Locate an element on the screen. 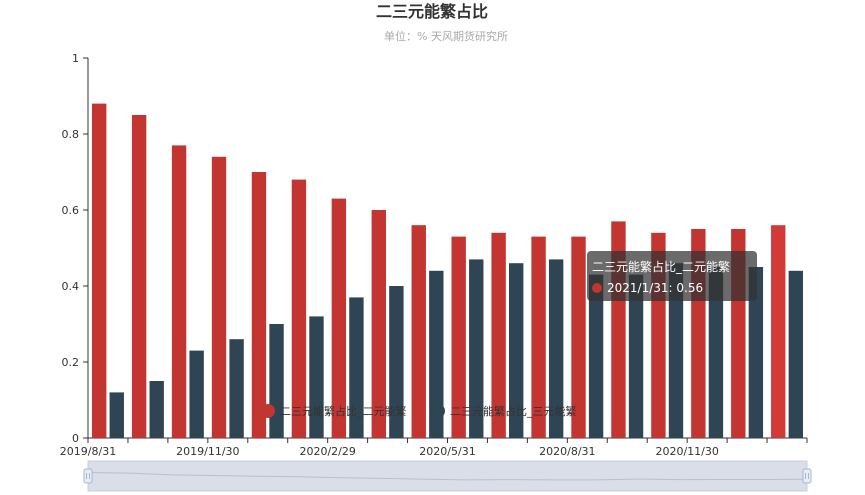  y-axis: 0 0.2 0.4 0.6 0.8 1 is located at coordinates (75, 248).